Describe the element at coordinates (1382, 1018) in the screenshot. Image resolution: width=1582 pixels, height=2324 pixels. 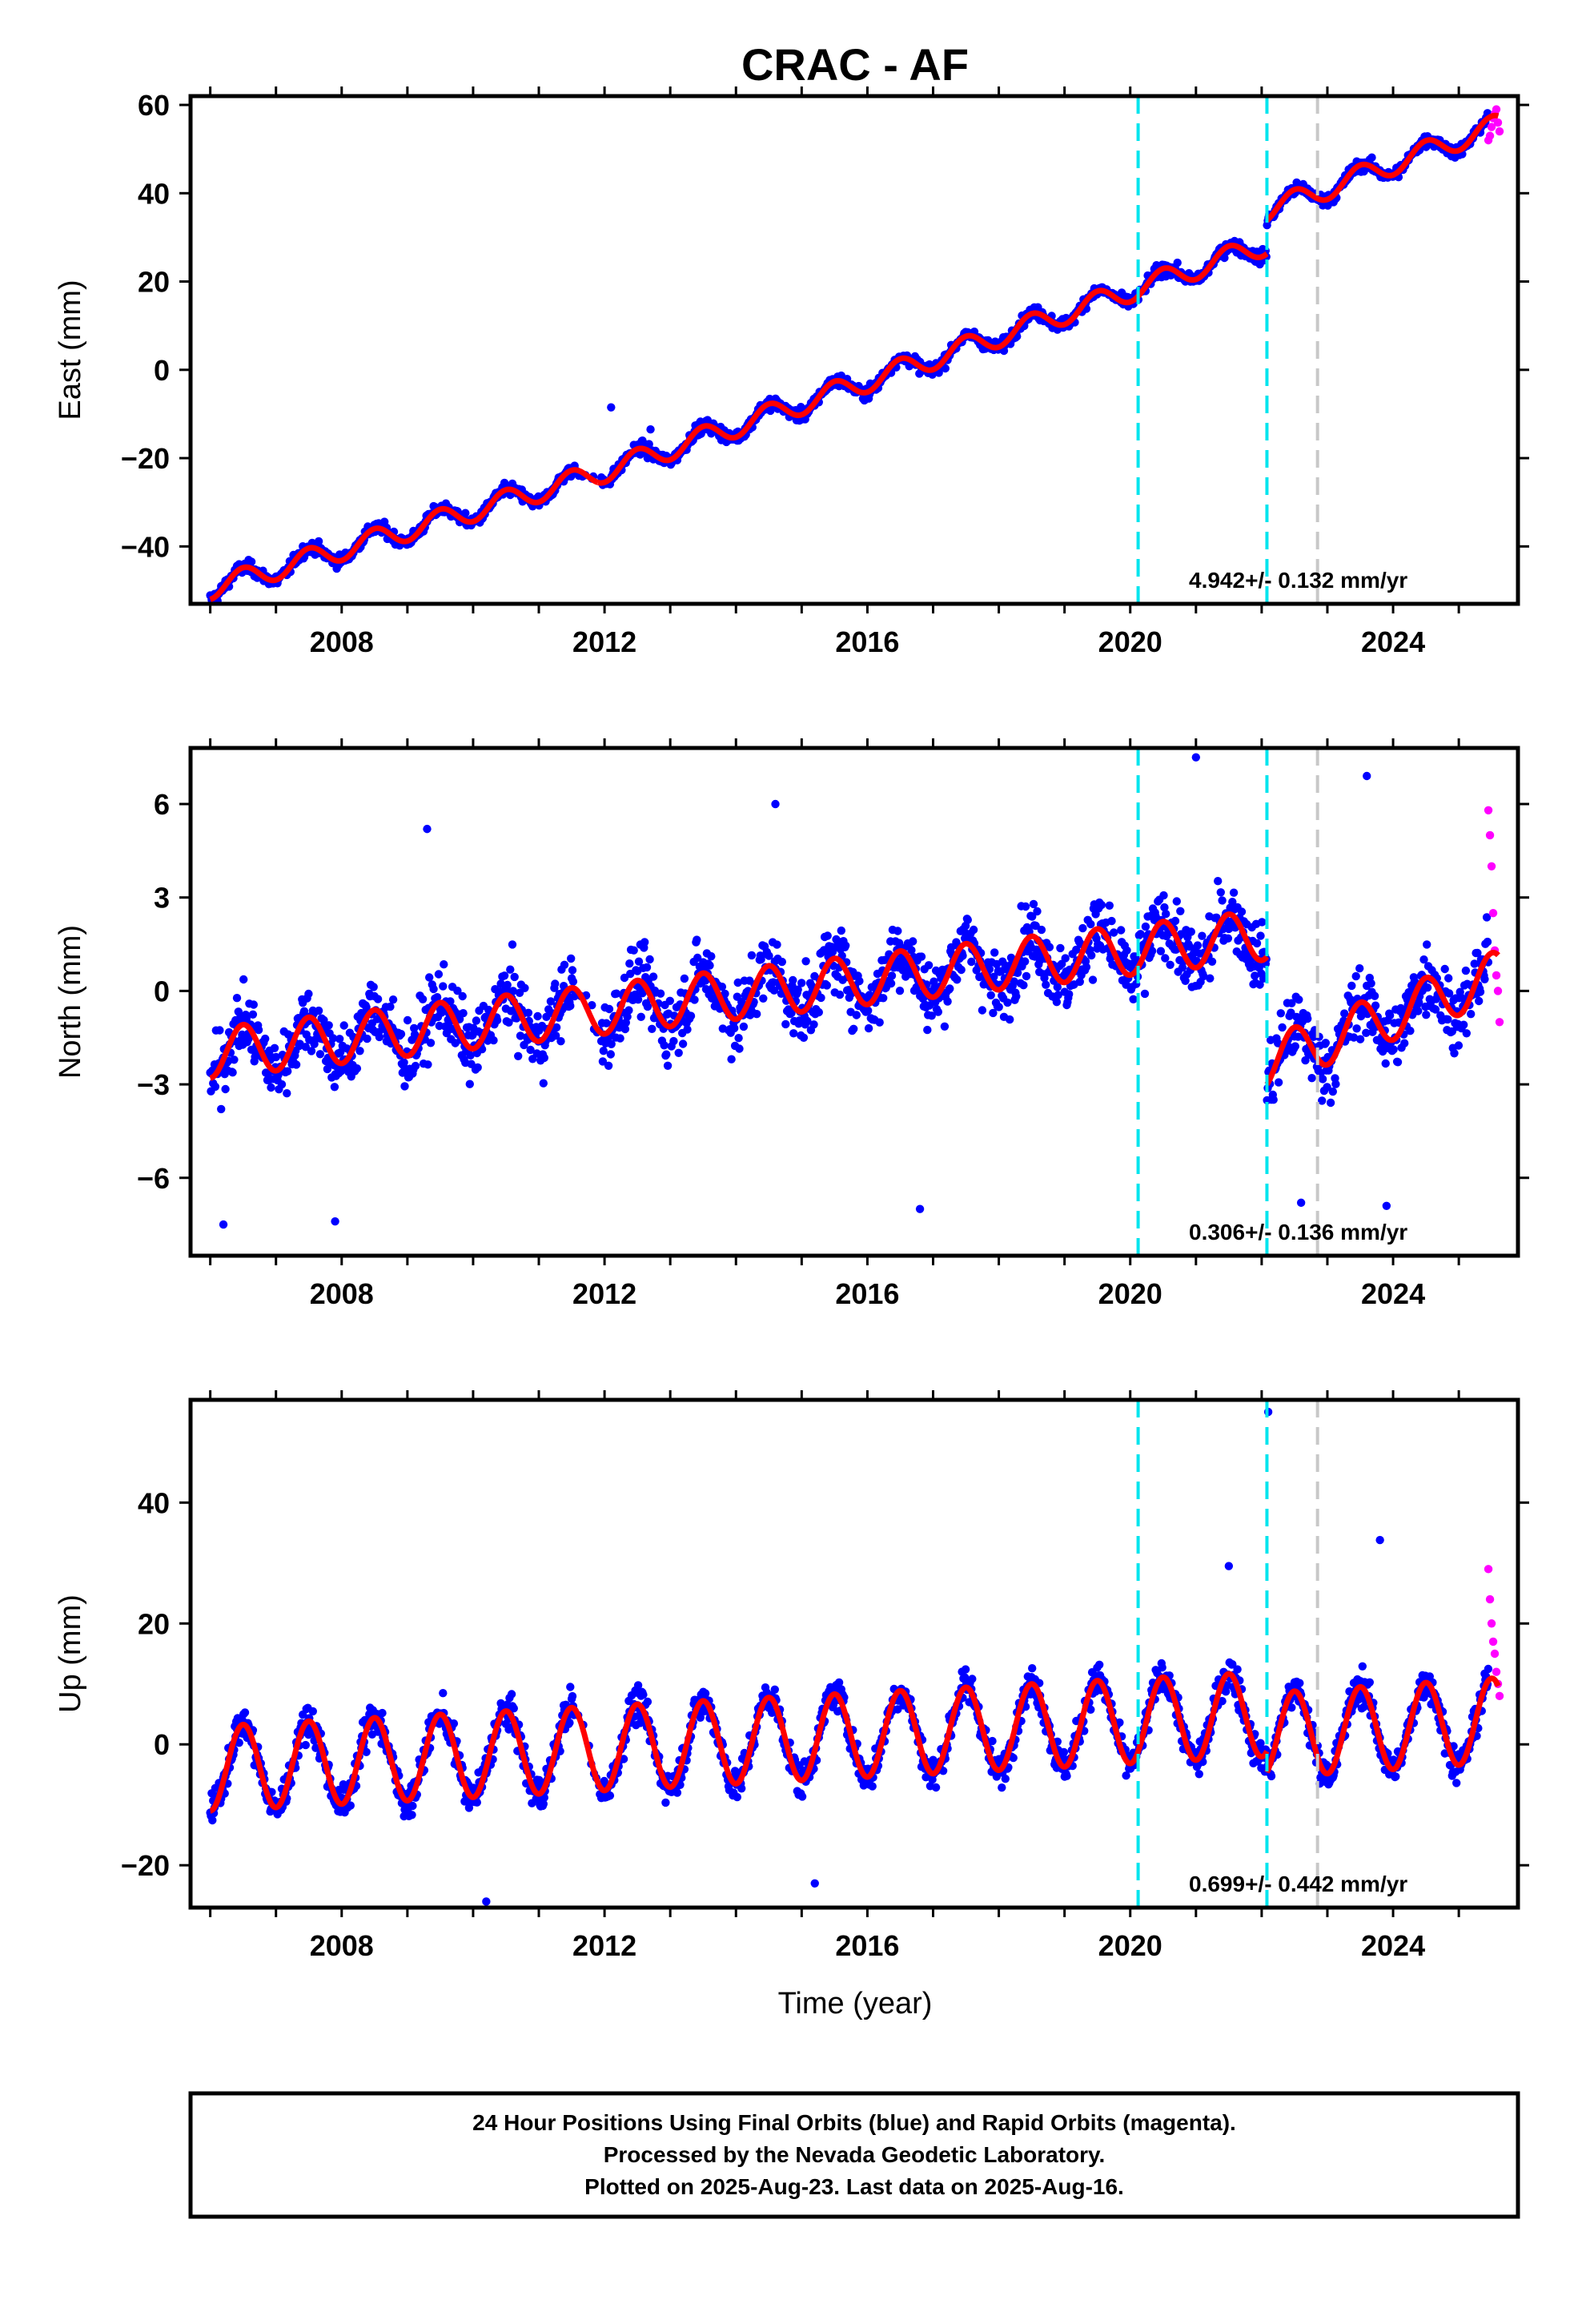
I see `model-fit-line` at that location.